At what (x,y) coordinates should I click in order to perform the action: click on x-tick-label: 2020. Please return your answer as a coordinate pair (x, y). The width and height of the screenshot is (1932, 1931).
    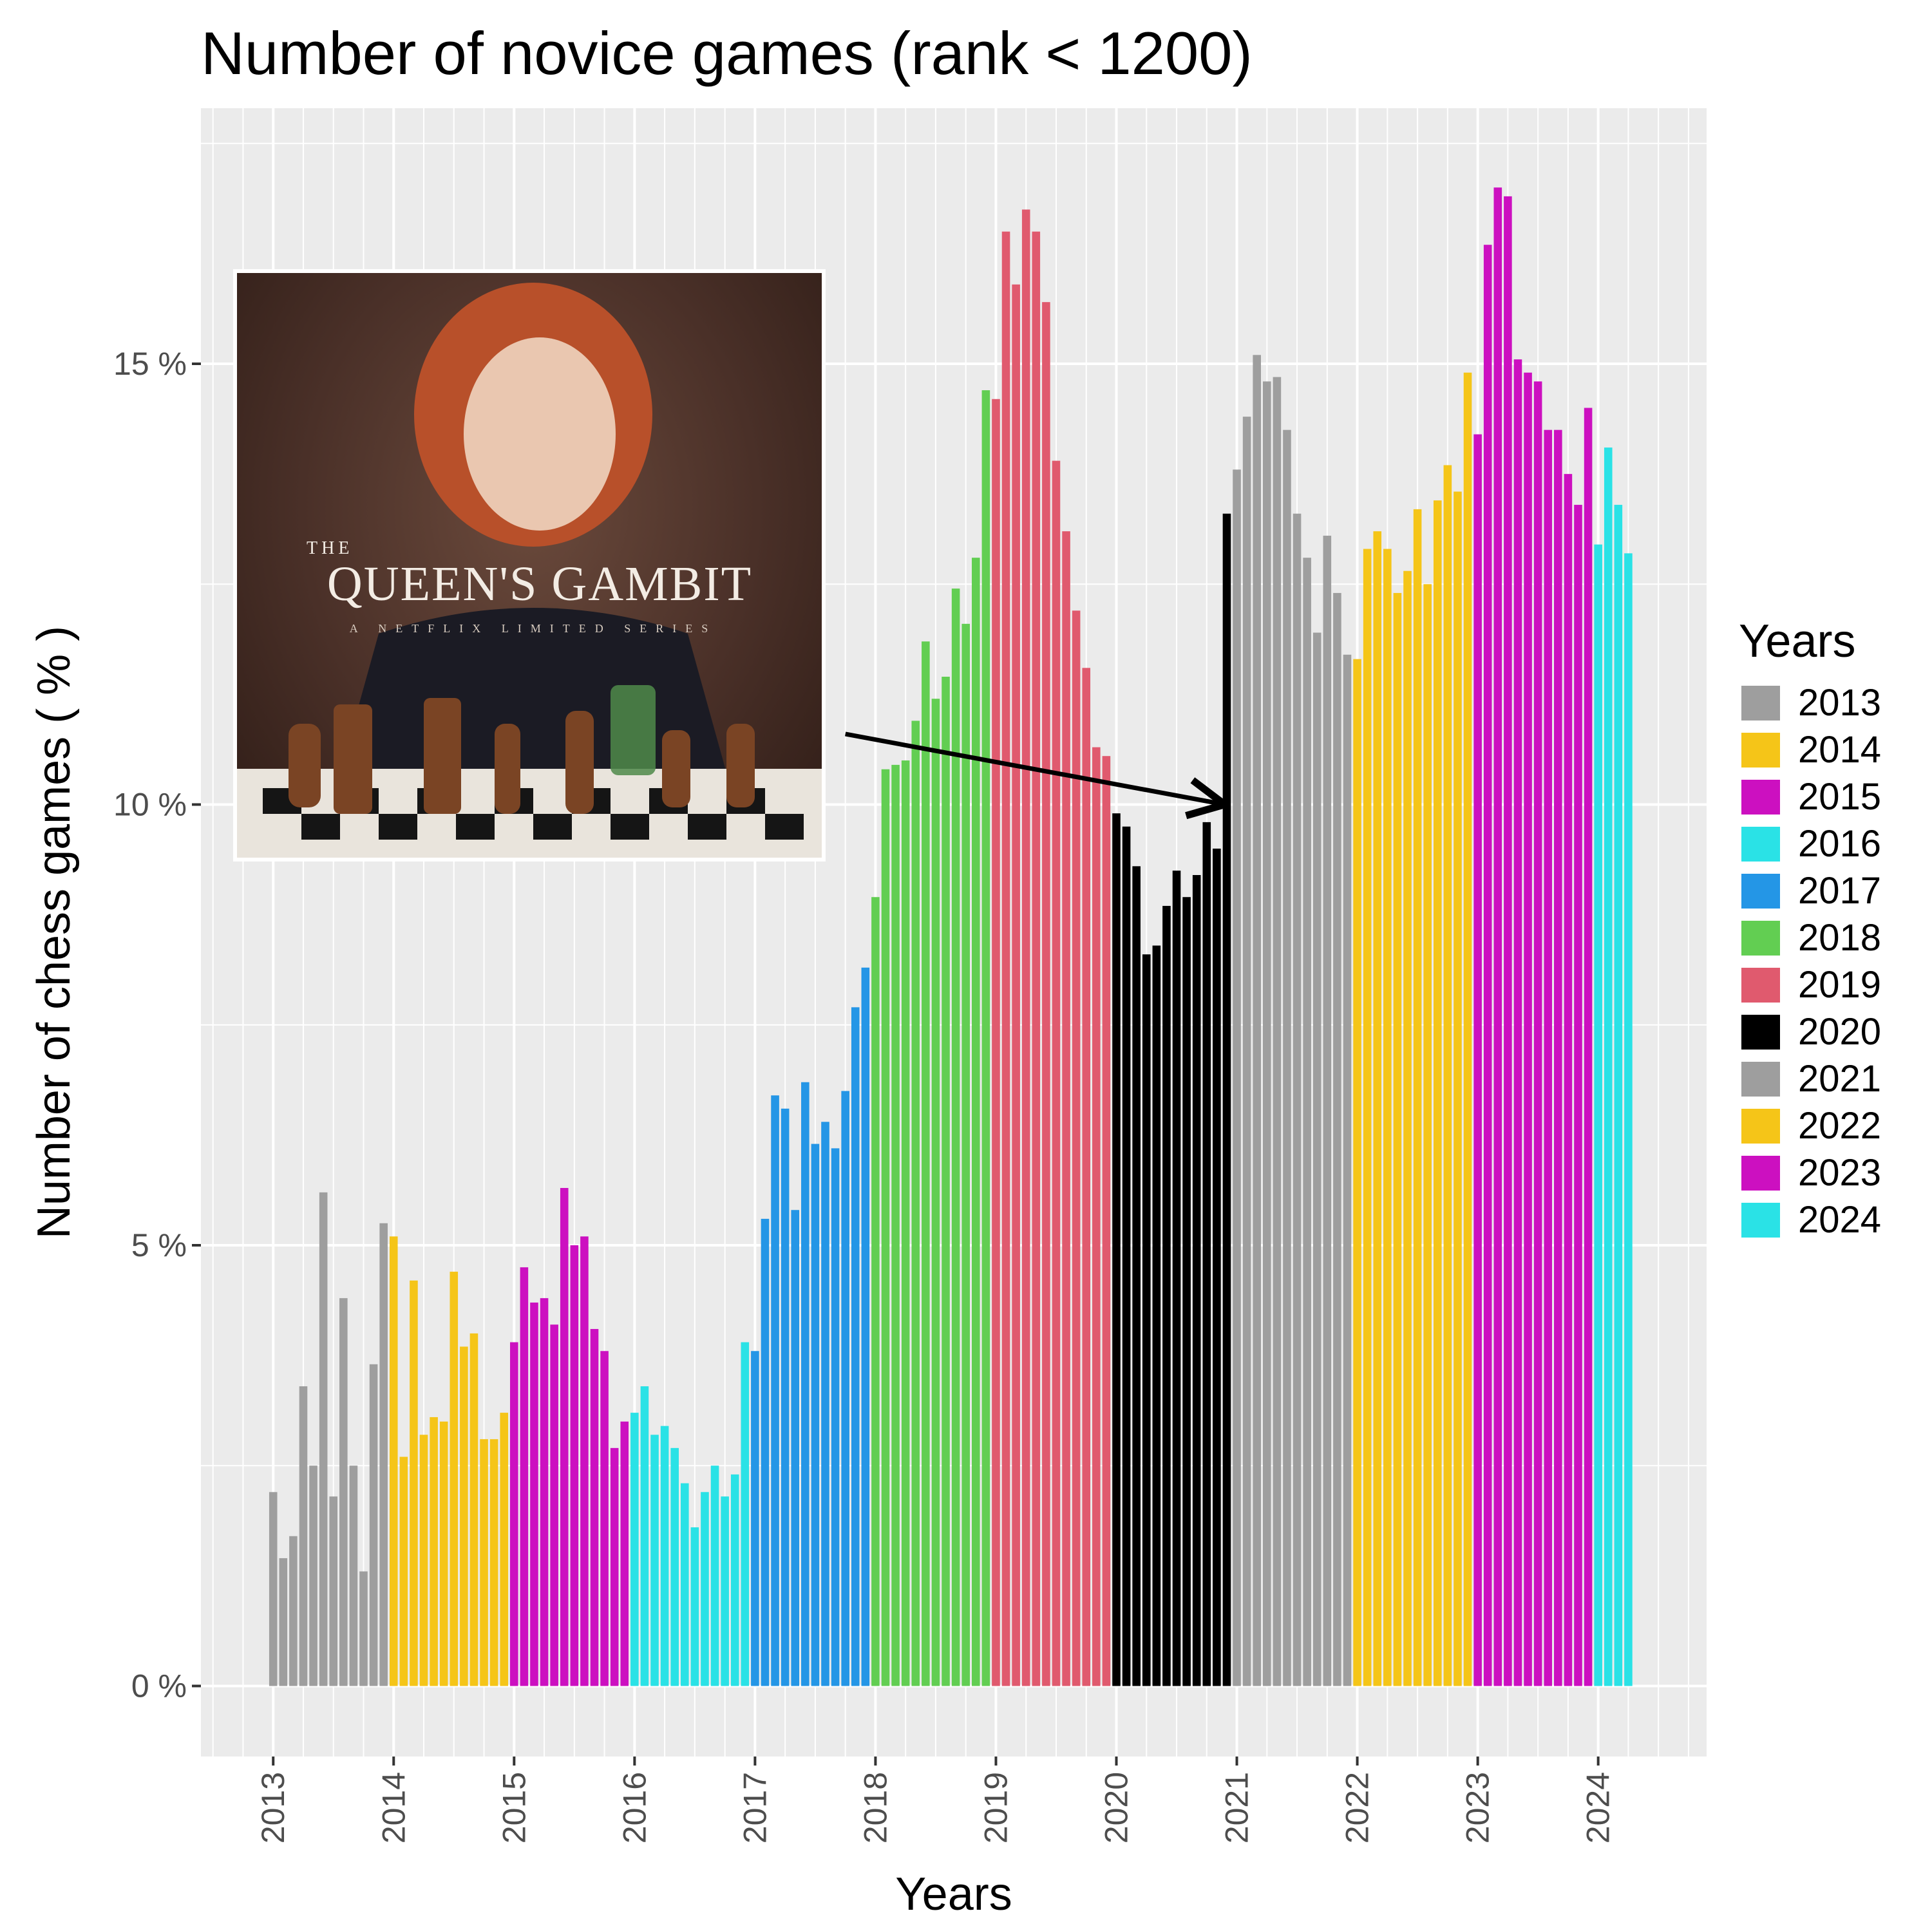
    Looking at the image, I should click on (1117, 1807).